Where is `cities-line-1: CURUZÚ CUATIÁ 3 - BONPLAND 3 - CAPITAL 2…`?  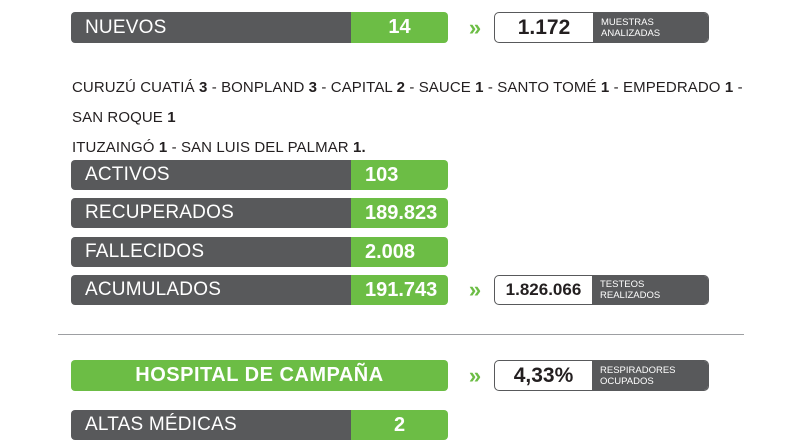 cities-line-1: CURUZÚ CUATIÁ 3 - BONPLAND 3 - CAPITAL 2… is located at coordinates (407, 102).